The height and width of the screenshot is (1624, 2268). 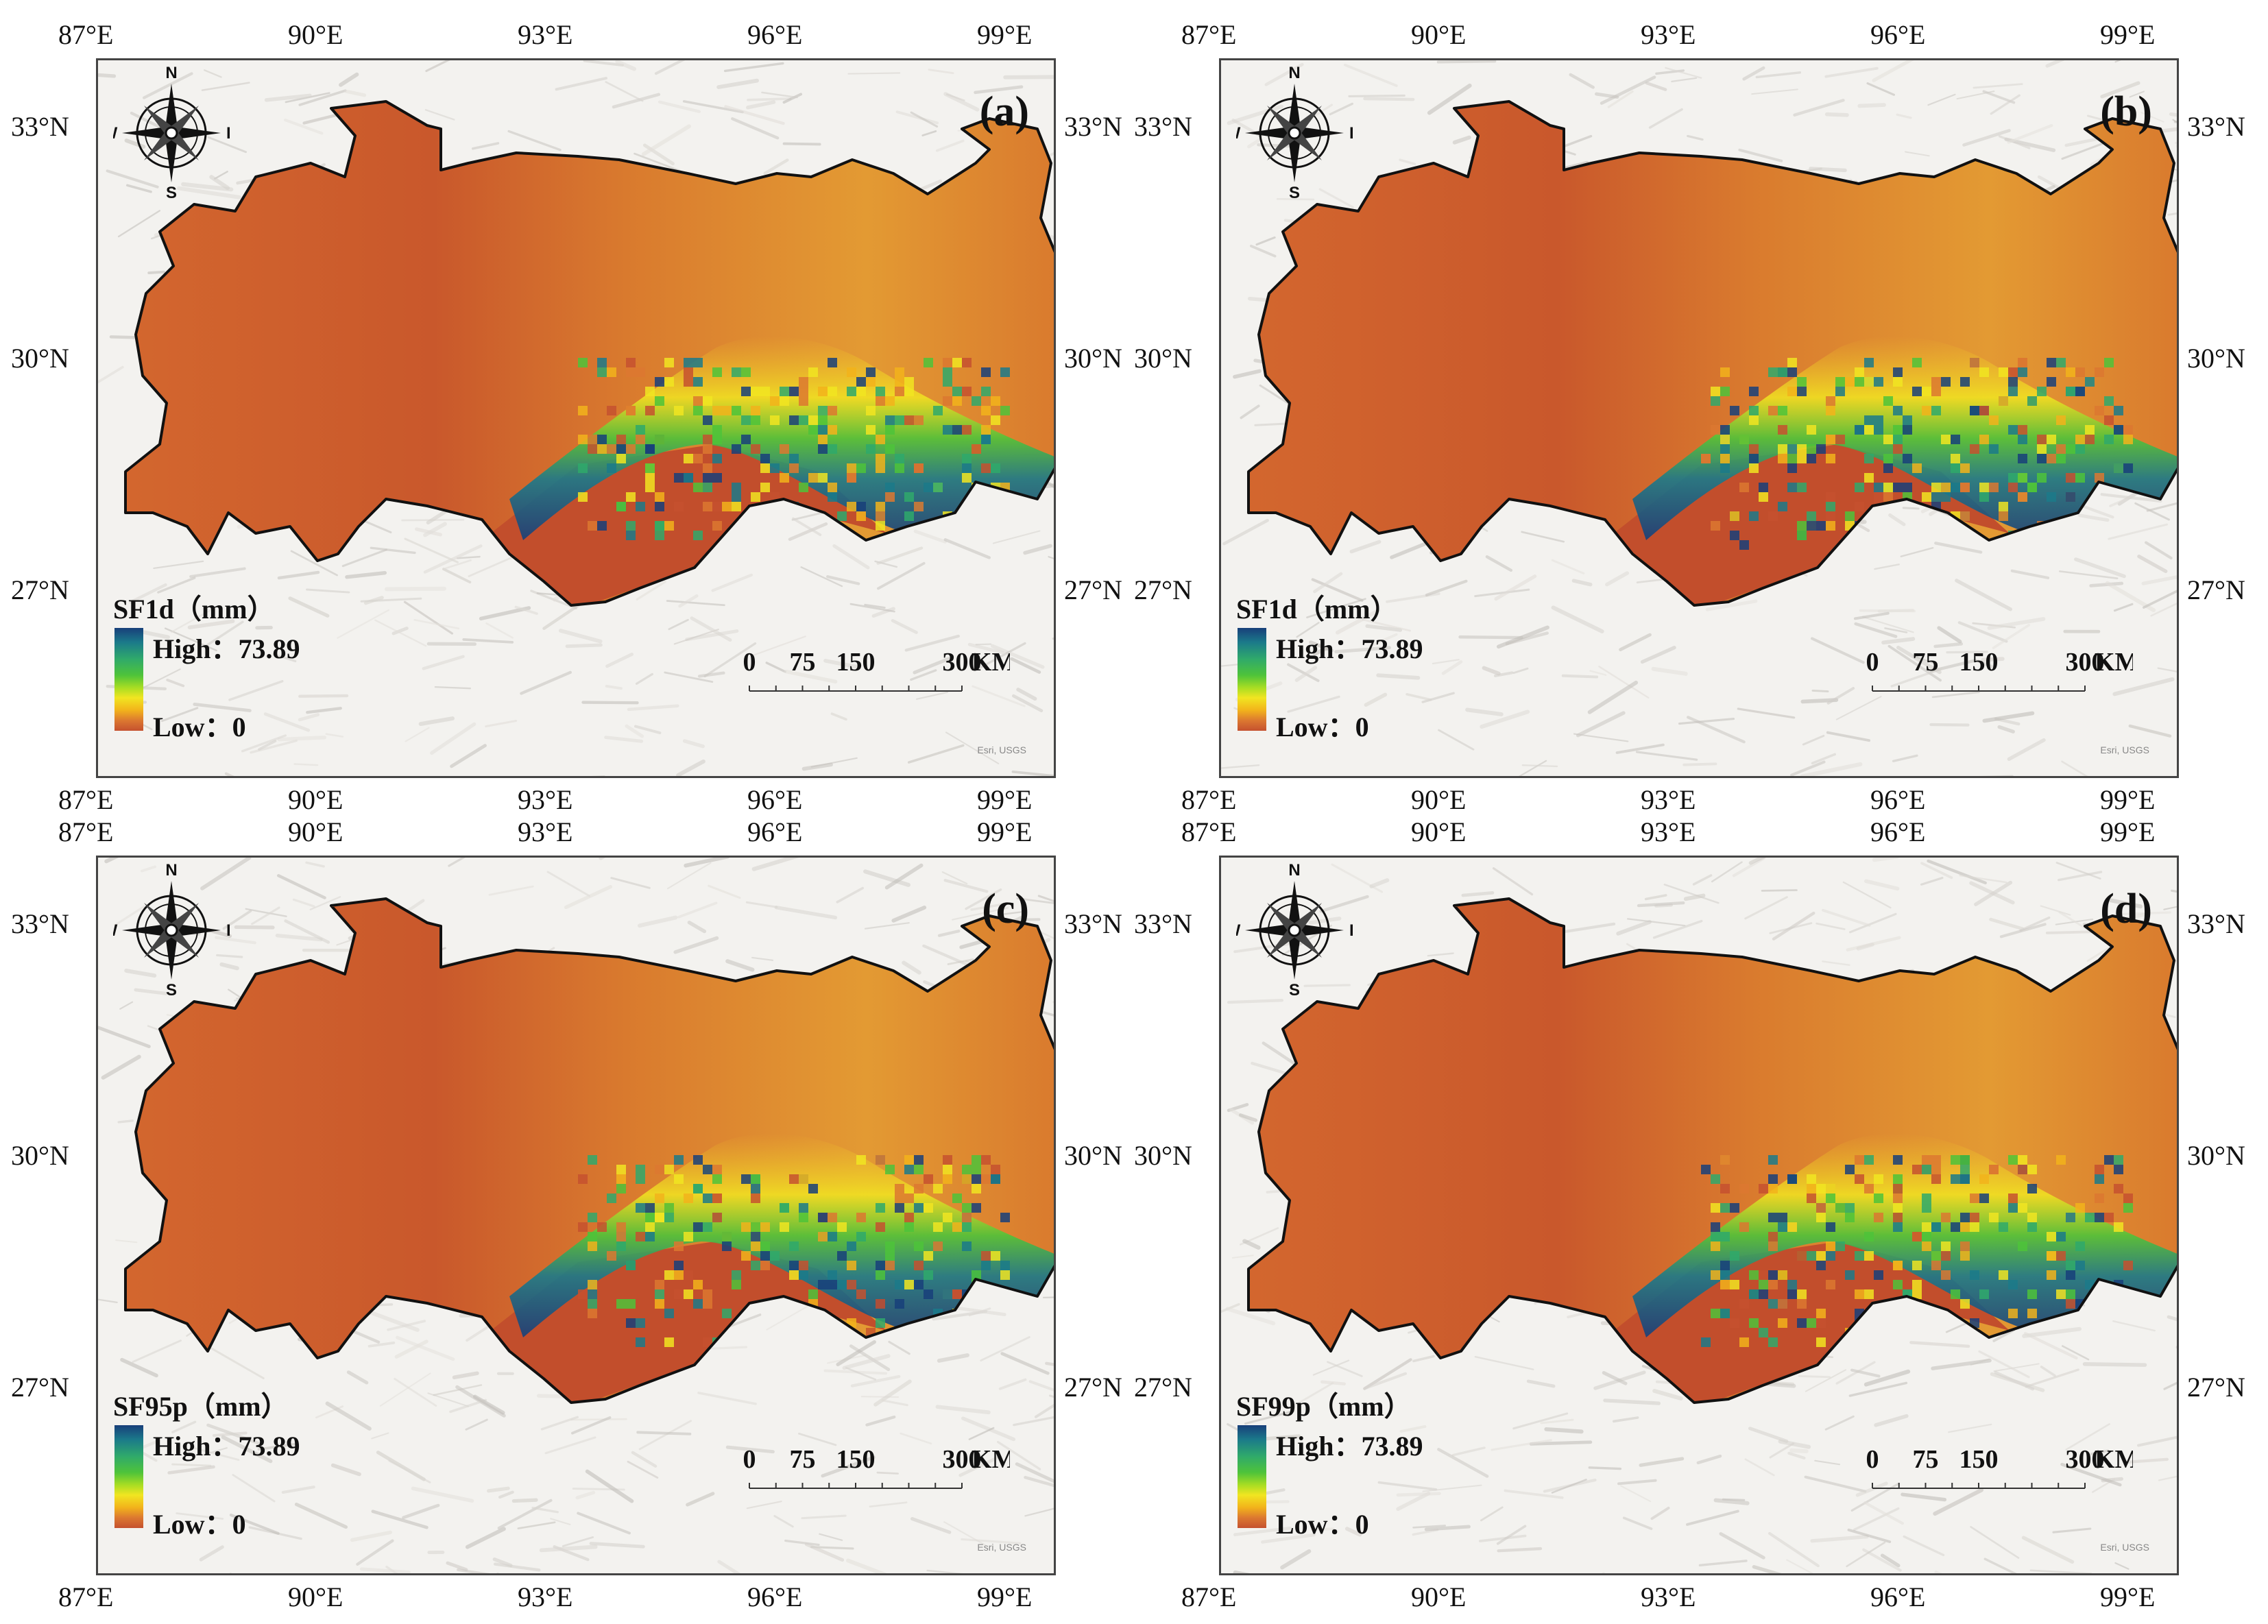 I want to click on panel-label: (a), so click(x=1004, y=111).